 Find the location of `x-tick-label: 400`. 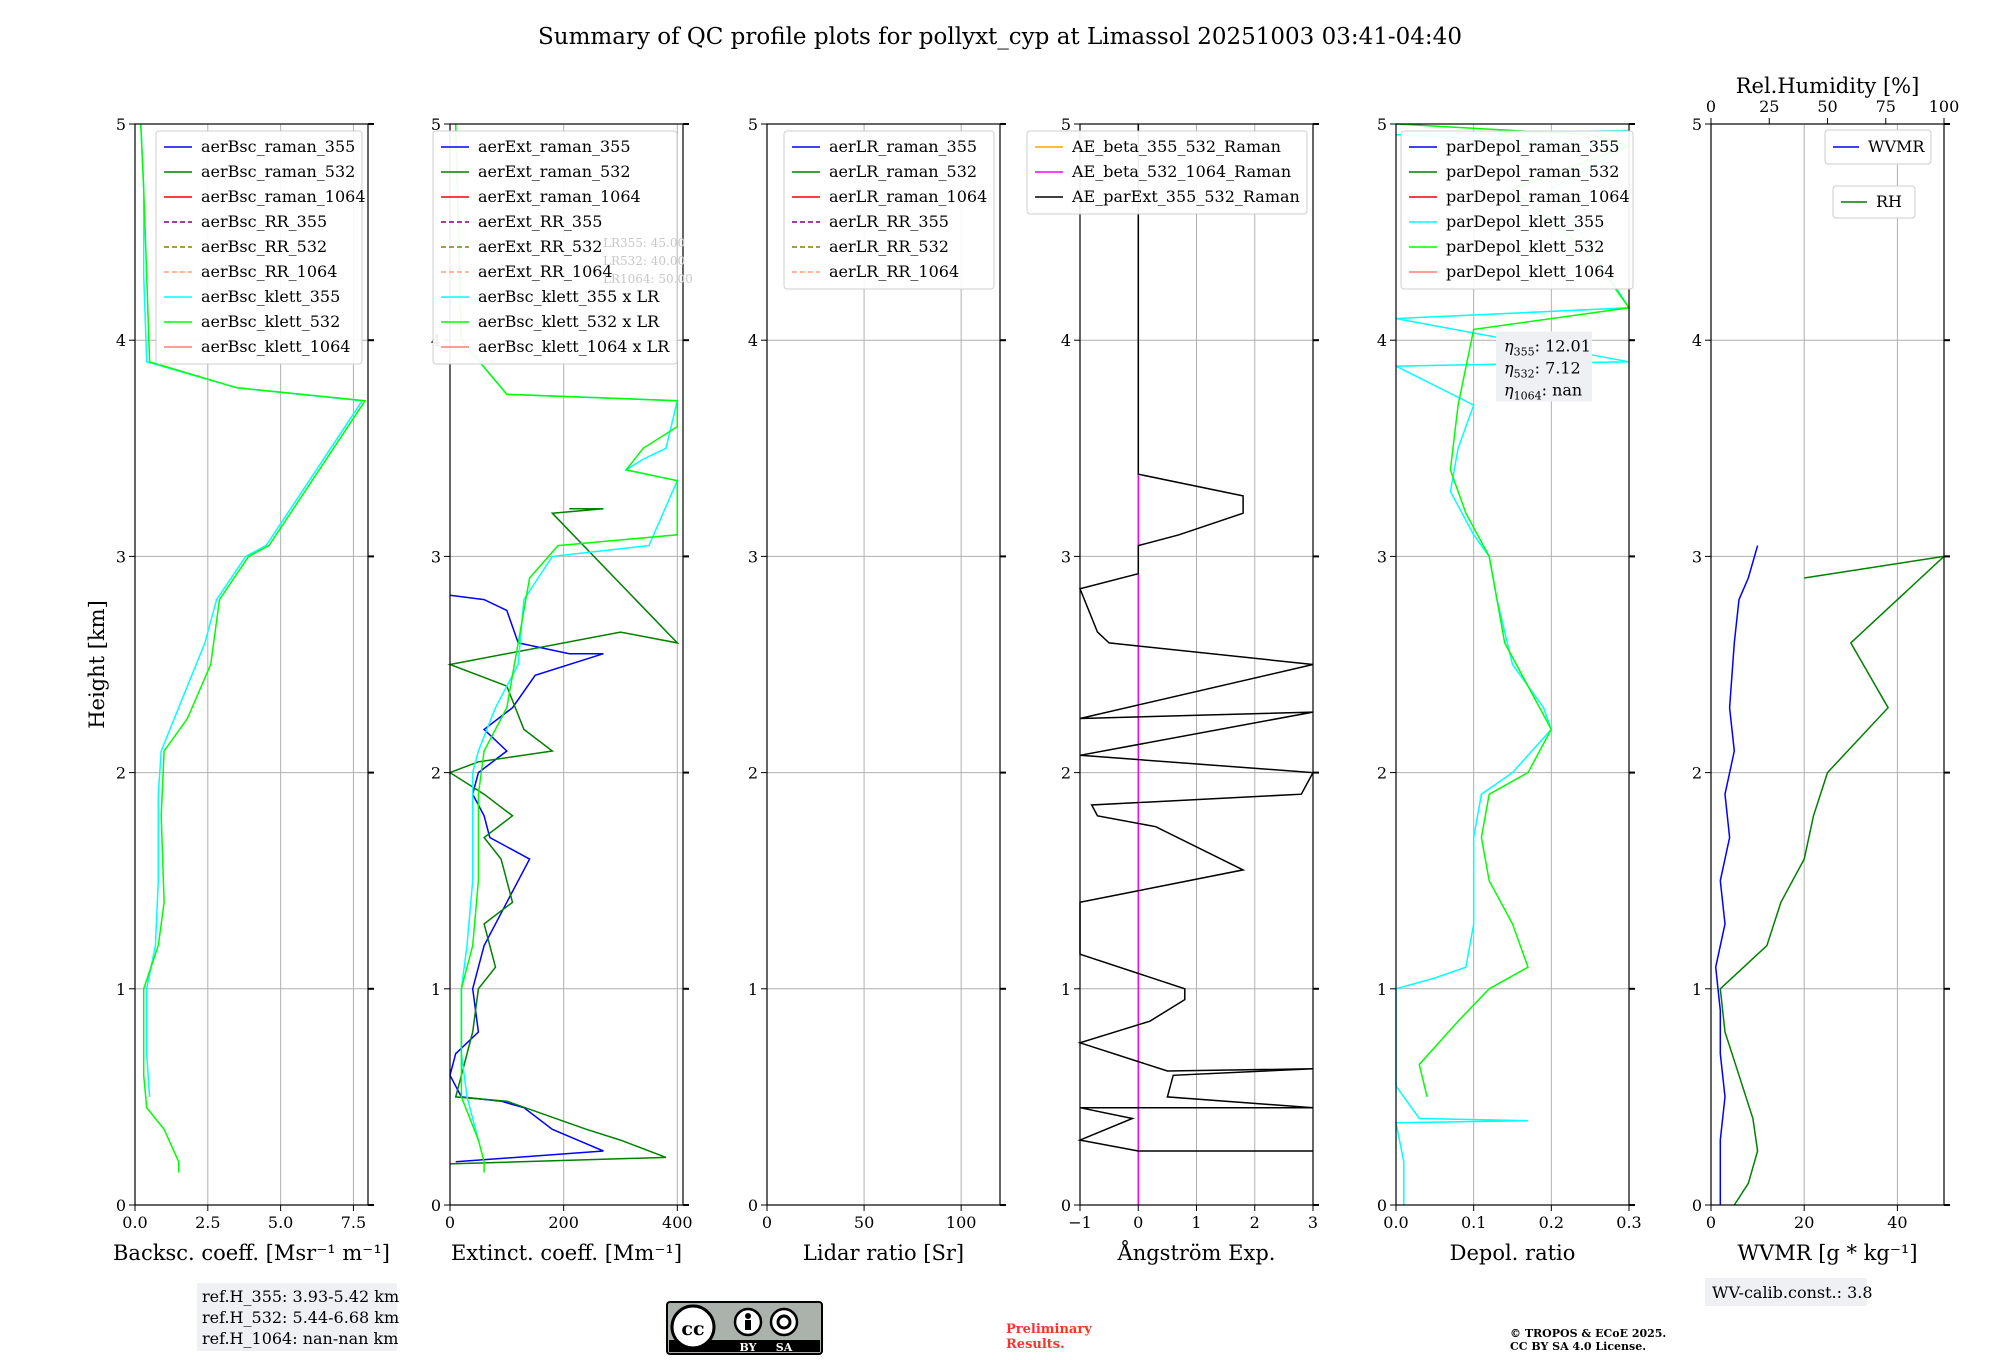

x-tick-label: 400 is located at coordinates (677, 1222).